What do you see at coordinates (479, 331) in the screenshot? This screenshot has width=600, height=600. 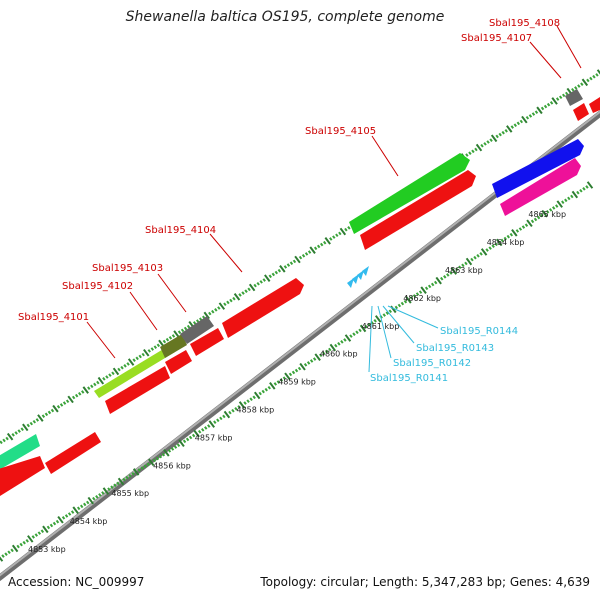 I see `rna-label: Sbal195_R0144` at bounding box center [479, 331].